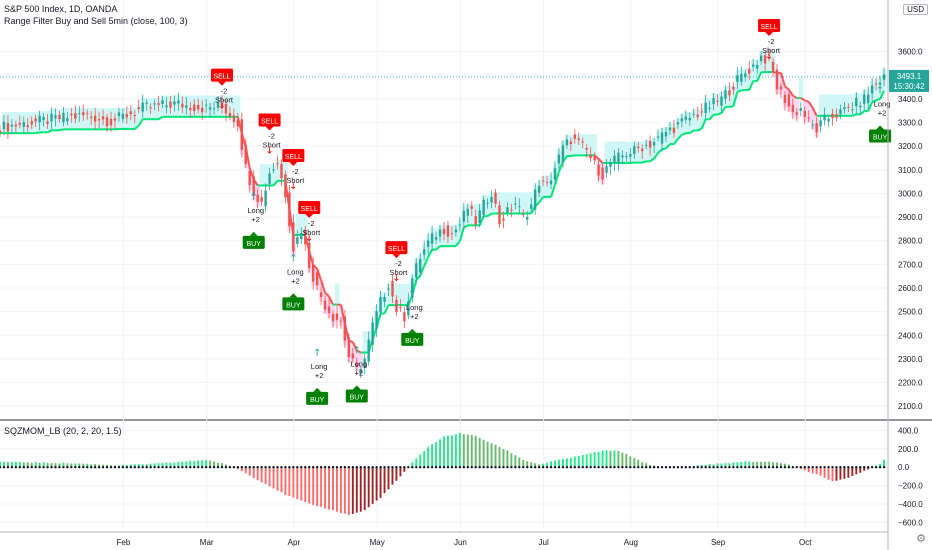 The width and height of the screenshot is (932, 550). I want to click on marker-pointer, so click(396, 256).